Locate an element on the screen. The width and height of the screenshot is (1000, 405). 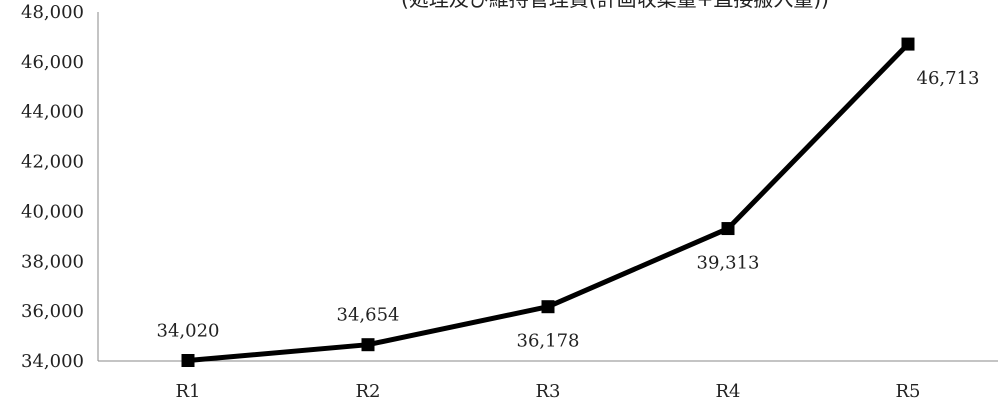
x-tick-label: R4 is located at coordinates (727, 391).